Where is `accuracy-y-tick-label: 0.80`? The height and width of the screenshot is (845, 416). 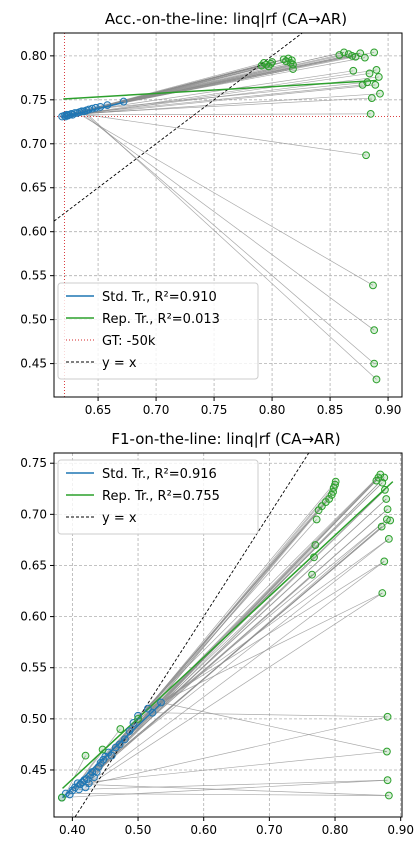 accuracy-y-tick-label: 0.80 is located at coordinates (33, 56).